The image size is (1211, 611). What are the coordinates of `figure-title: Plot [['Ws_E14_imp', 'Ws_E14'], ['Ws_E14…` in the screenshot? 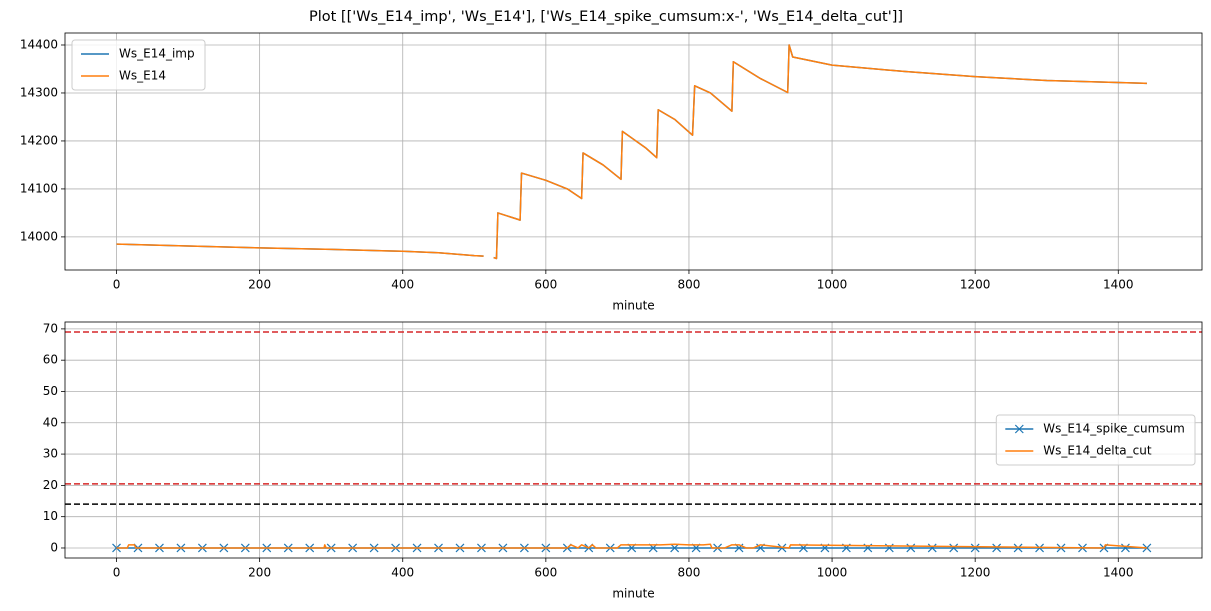 It's located at (606, 17).